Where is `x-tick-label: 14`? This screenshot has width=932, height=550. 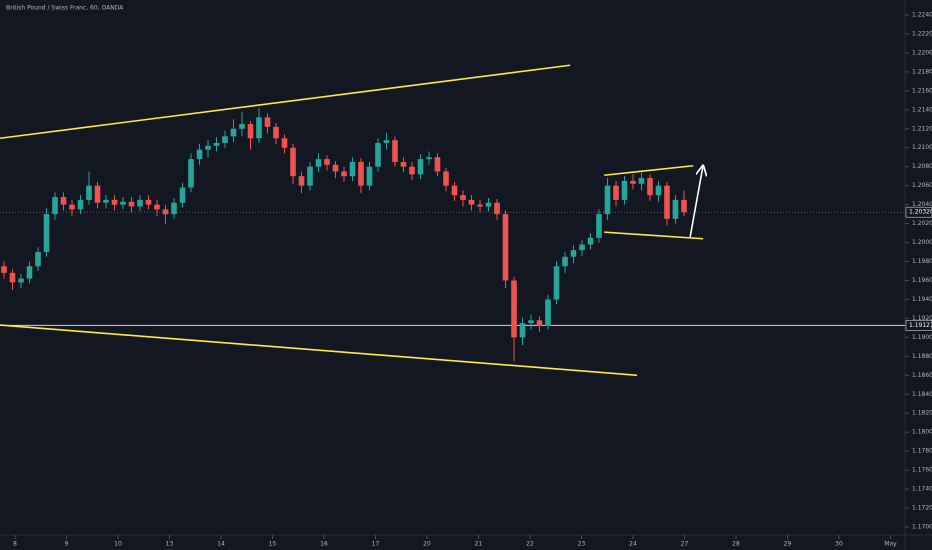
x-tick-label: 14 is located at coordinates (221, 544).